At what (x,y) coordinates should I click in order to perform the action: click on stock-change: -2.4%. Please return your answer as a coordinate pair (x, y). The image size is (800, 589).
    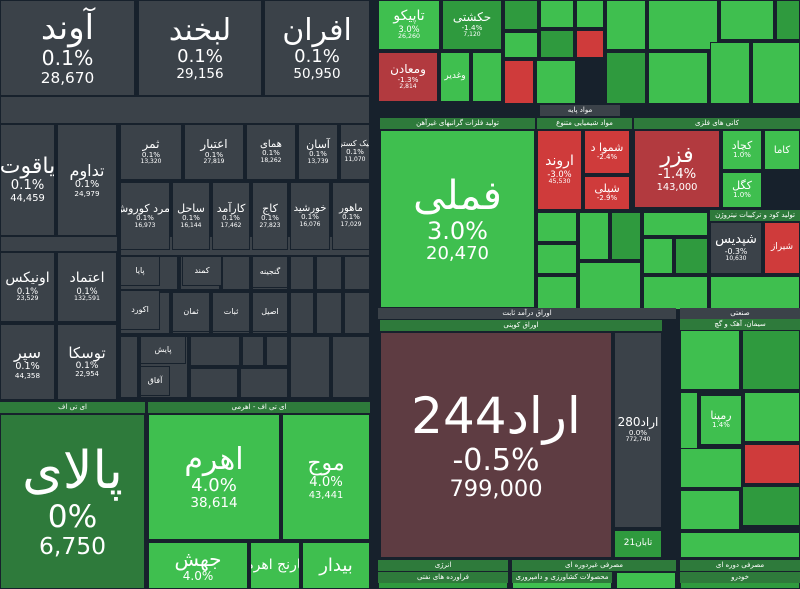
    Looking at the image, I should click on (607, 157).